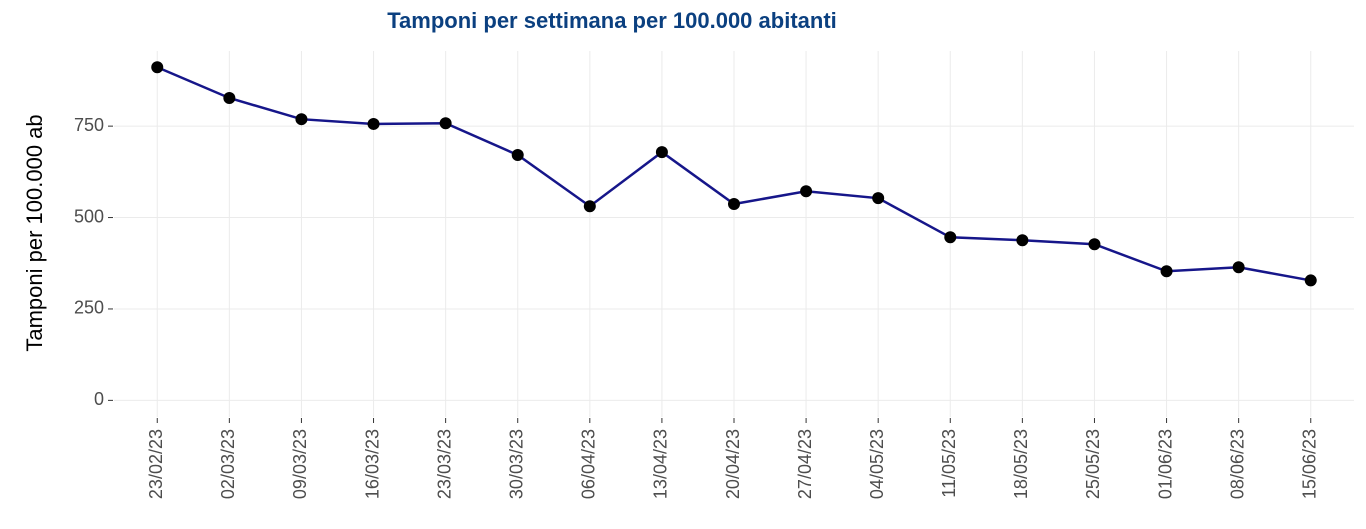 The image size is (1366, 529). Describe the element at coordinates (99, 399) in the screenshot. I see `y-tick-label: 0` at that location.